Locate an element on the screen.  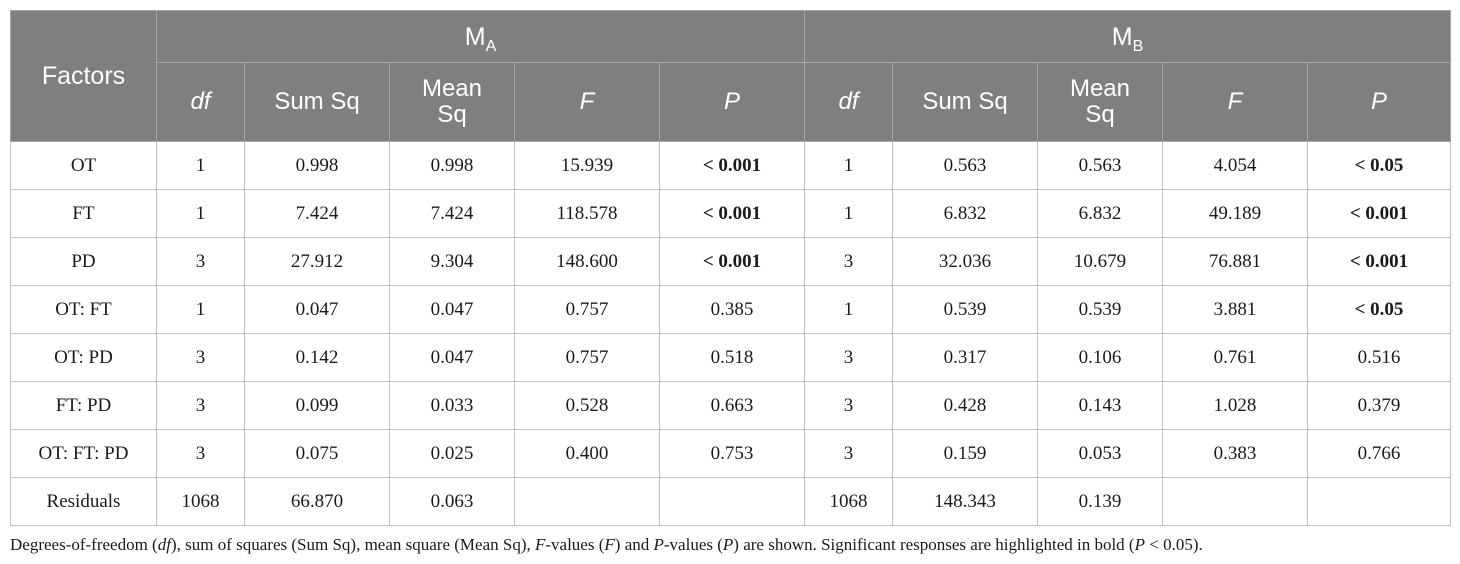
col-df-b: df is located at coordinates (848, 102).